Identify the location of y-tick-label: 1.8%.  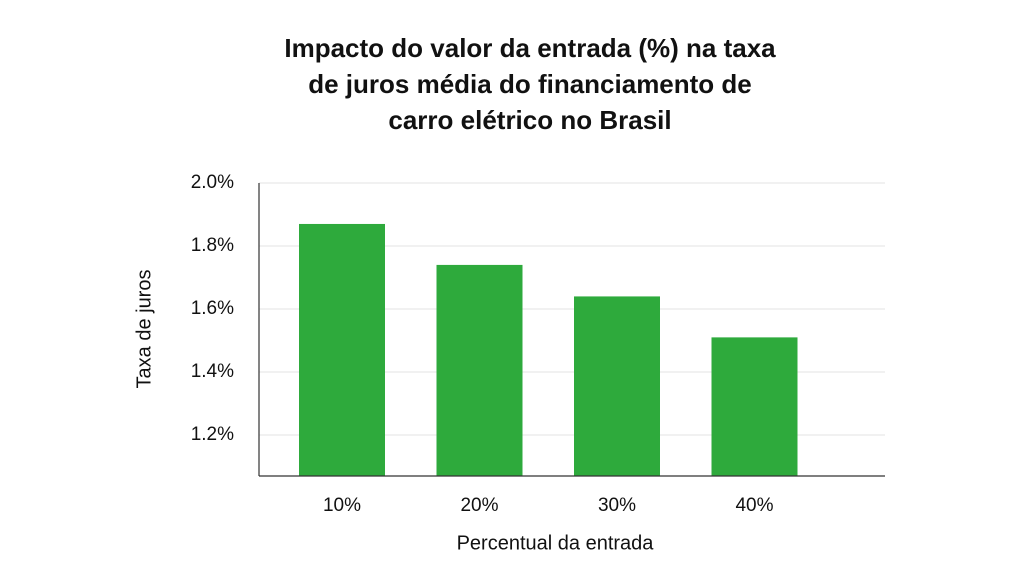
(212, 245).